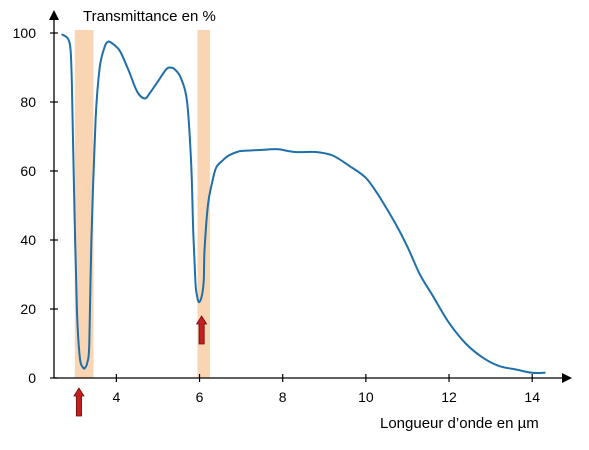 Image resolution: width=589 pixels, height=450 pixels. I want to click on y-axis-title: Transmittance en %, so click(149, 16).